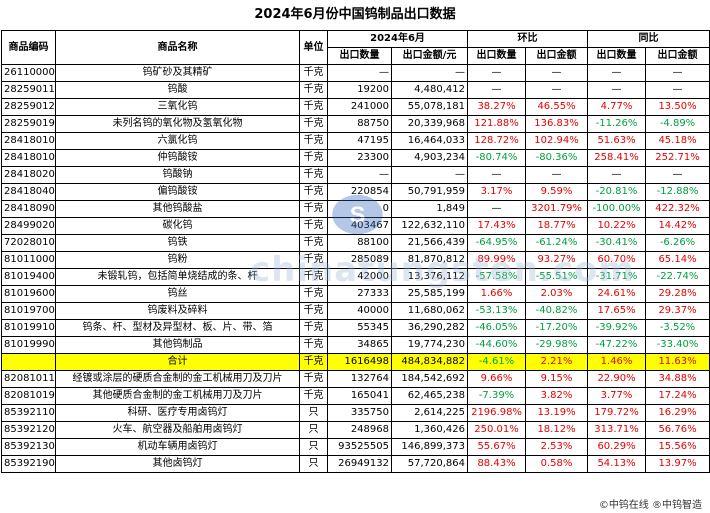 This screenshot has height=513, width=710. What do you see at coordinates (497, 158) in the screenshot?
I see `cell-mom-qty: -80.74%` at bounding box center [497, 158].